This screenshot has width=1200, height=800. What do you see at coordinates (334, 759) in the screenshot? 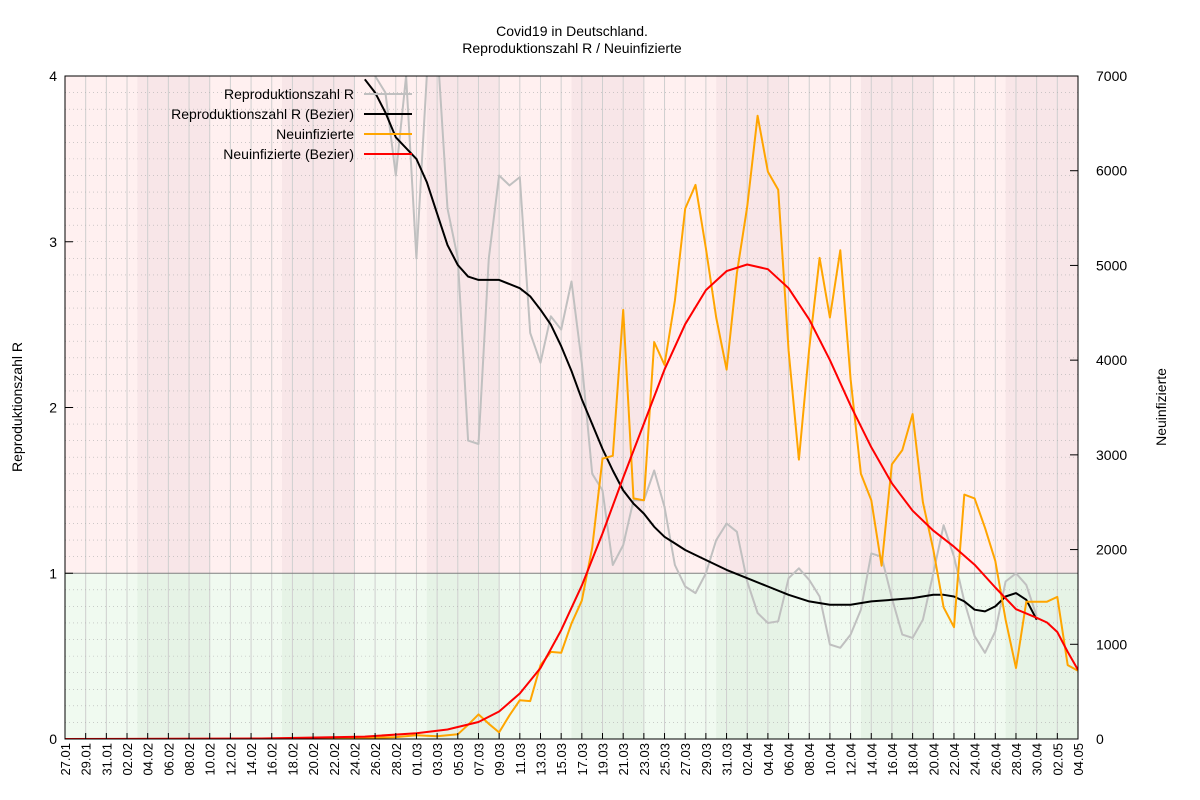
I see `x-tick-label: 22.02` at bounding box center [334, 759].